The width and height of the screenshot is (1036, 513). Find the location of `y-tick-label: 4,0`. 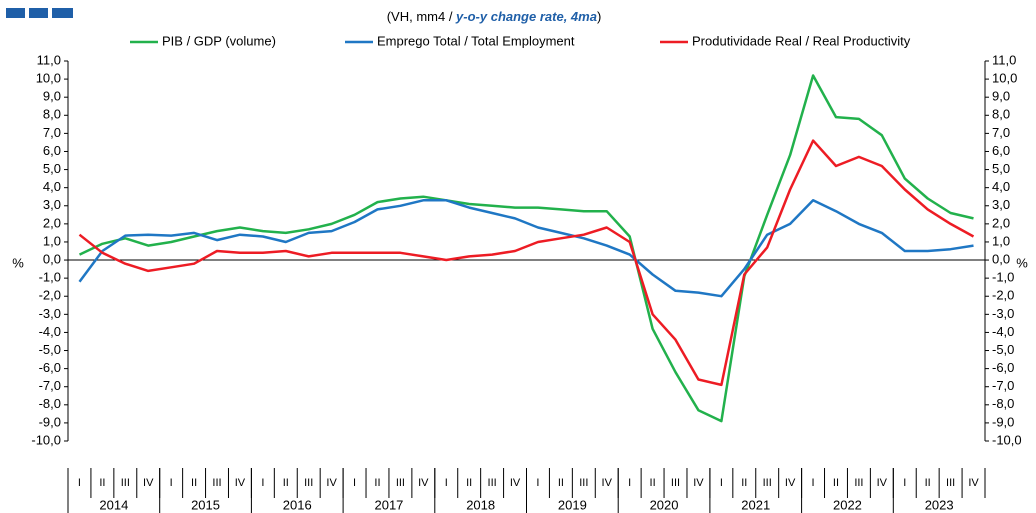

y-tick-label: 4,0 is located at coordinates (52, 186).